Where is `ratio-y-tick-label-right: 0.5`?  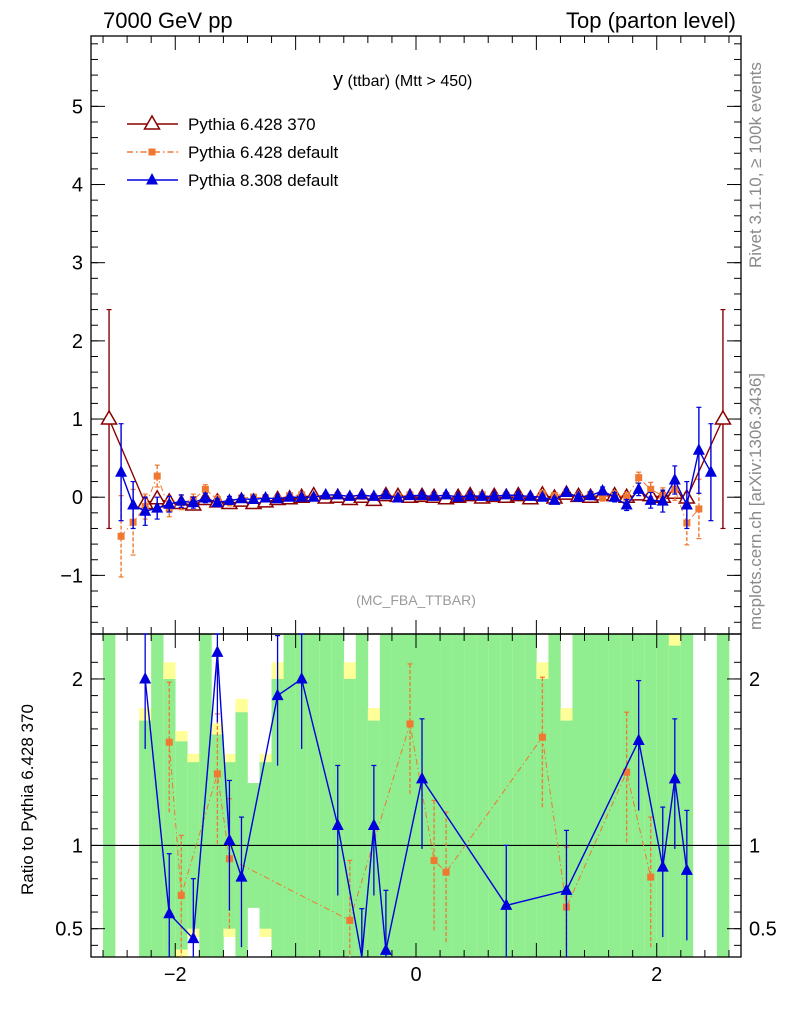
ratio-y-tick-label-right: 0.5 is located at coordinates (763, 930).